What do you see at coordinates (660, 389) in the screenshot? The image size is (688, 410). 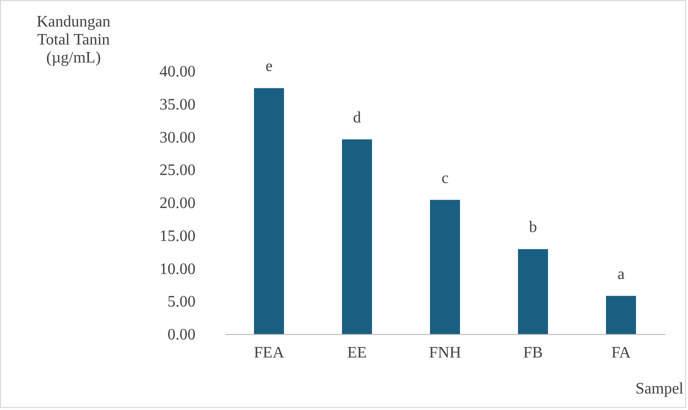 I see `x-axis-title: Sampel` at bounding box center [660, 389].